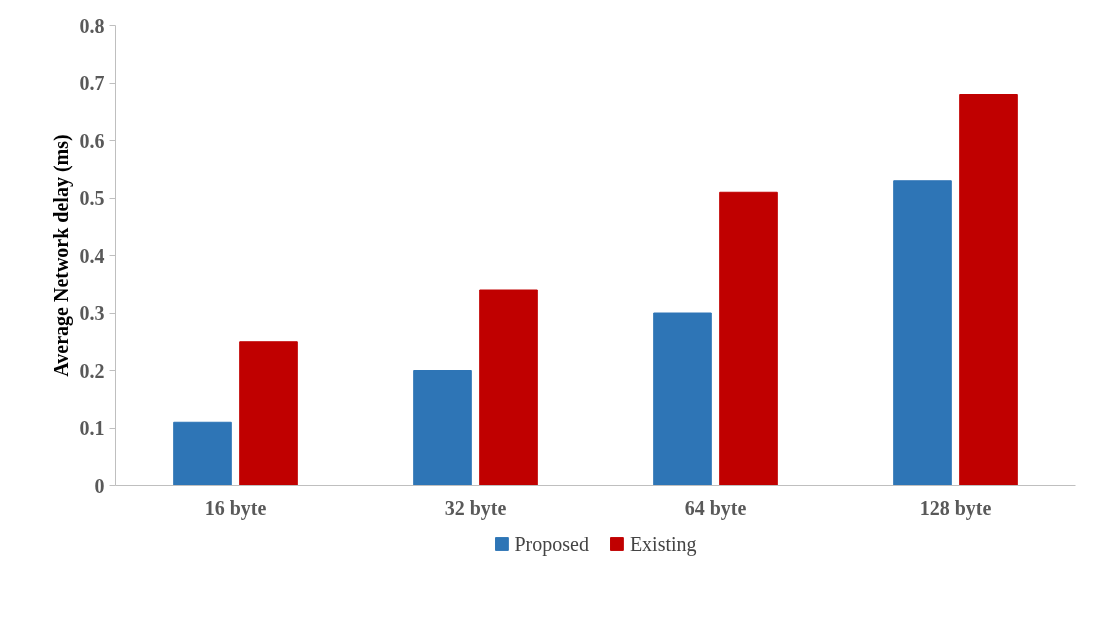 This screenshot has height=628, width=1108. What do you see at coordinates (715, 508) in the screenshot?
I see `x-tick-label: 64 byte` at bounding box center [715, 508].